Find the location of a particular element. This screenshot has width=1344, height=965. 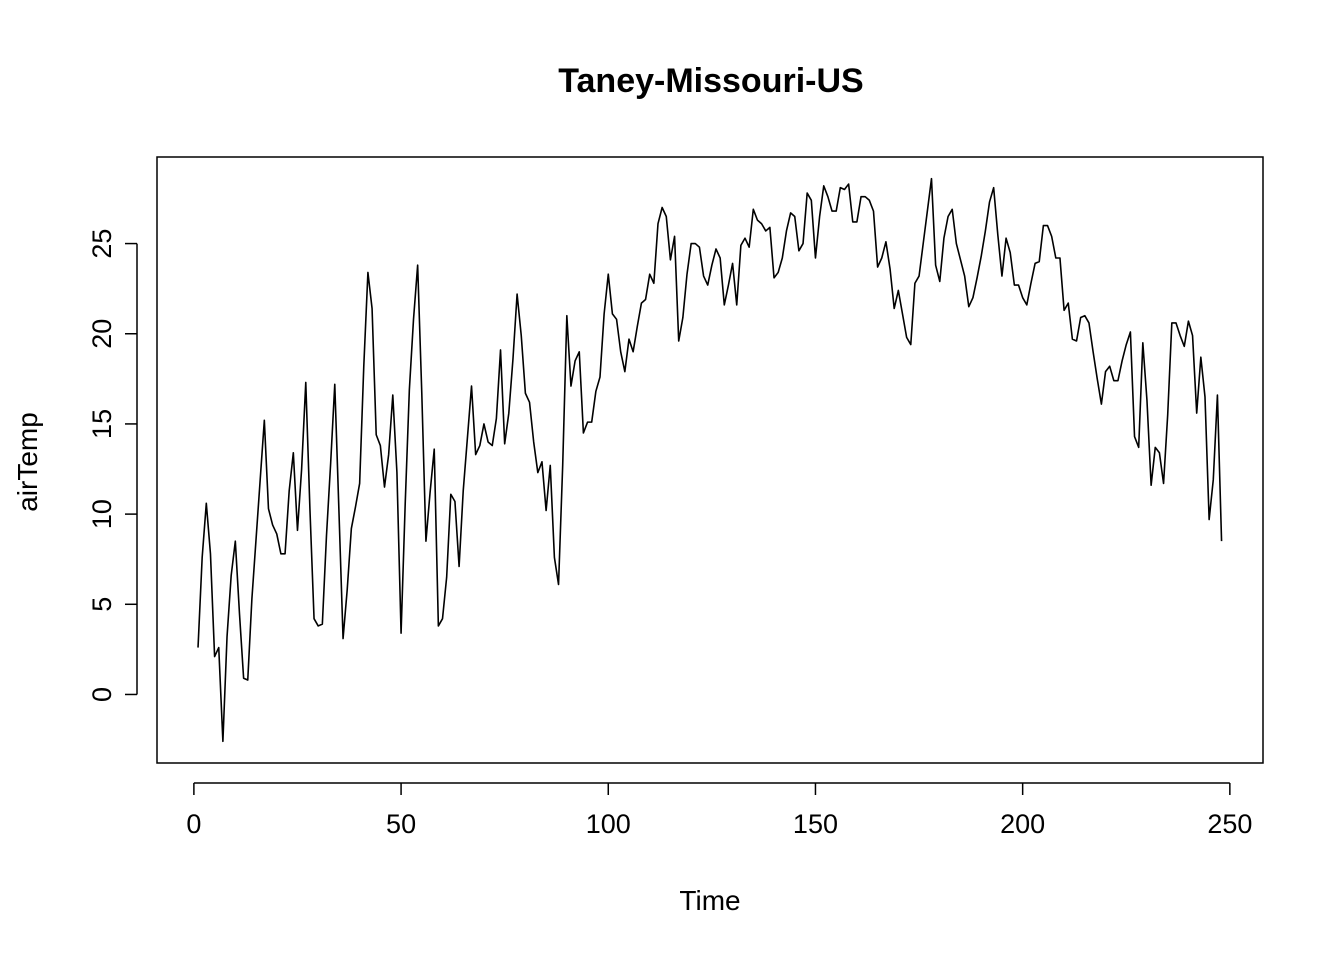

x-tick-label: 0 is located at coordinates (193, 824).